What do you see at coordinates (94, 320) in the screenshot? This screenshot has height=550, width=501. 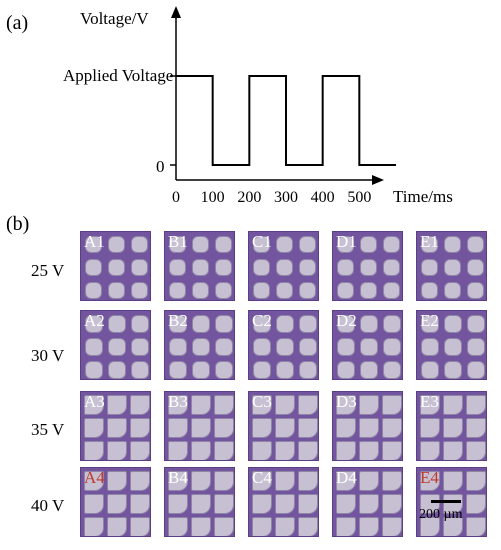 I see `tile-label: A2` at bounding box center [94, 320].